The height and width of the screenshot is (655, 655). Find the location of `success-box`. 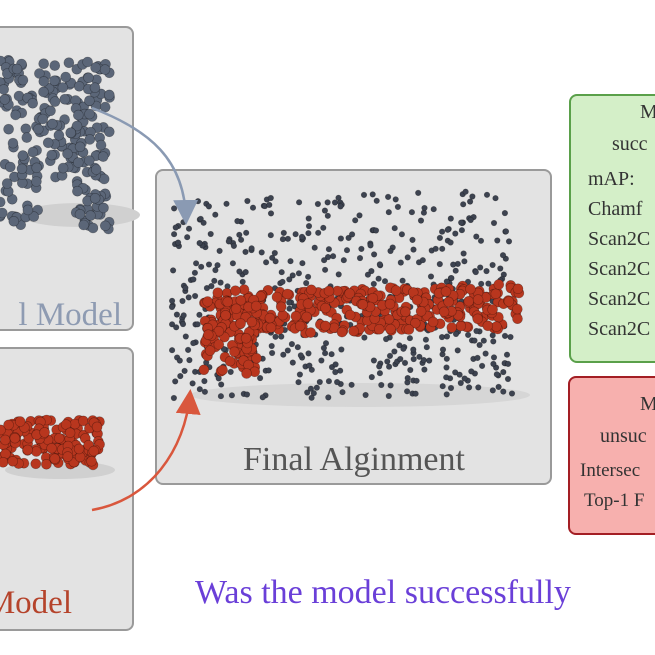

success-box is located at coordinates (612, 228).